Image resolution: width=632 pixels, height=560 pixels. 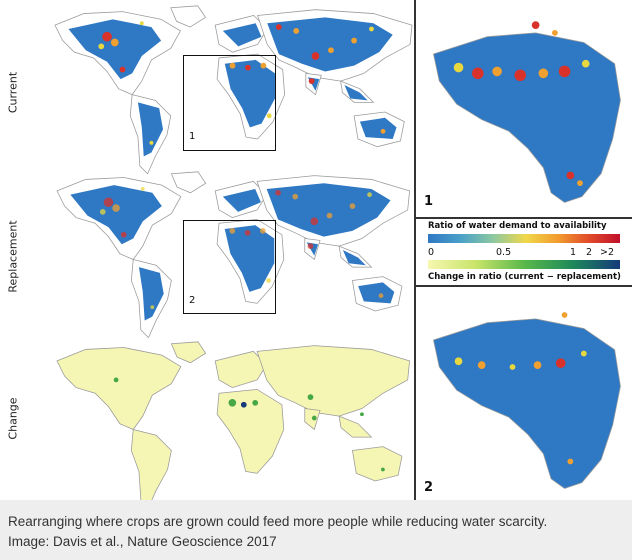 What do you see at coordinates (13, 256) in the screenshot?
I see `row-label-replacement: Replacement` at bounding box center [13, 256].